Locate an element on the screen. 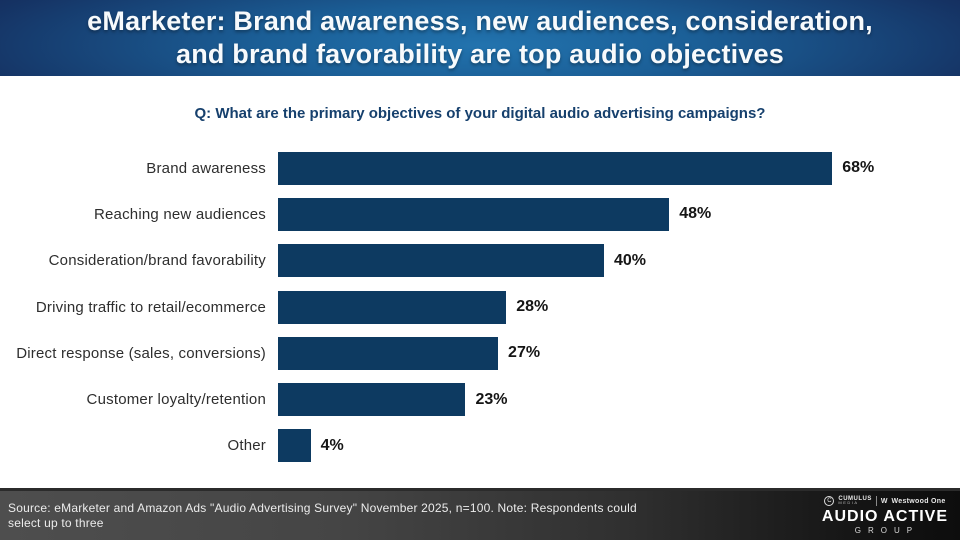 This screenshot has height=540, width=960. bar-row: Driving traffic to retail/ecommerce 28% is located at coordinates (480, 307).